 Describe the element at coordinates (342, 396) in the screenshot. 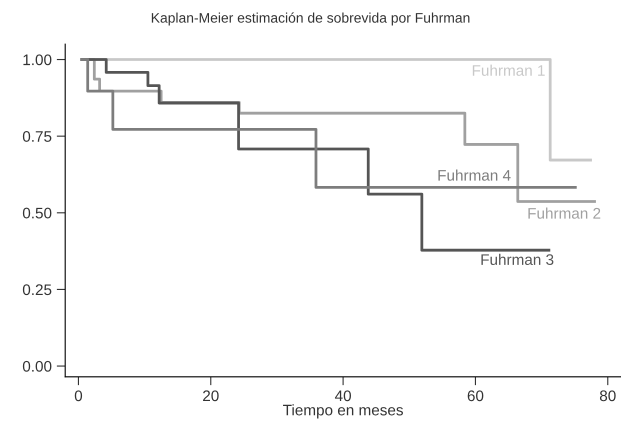

I see `x-tick-label: 40` at that location.